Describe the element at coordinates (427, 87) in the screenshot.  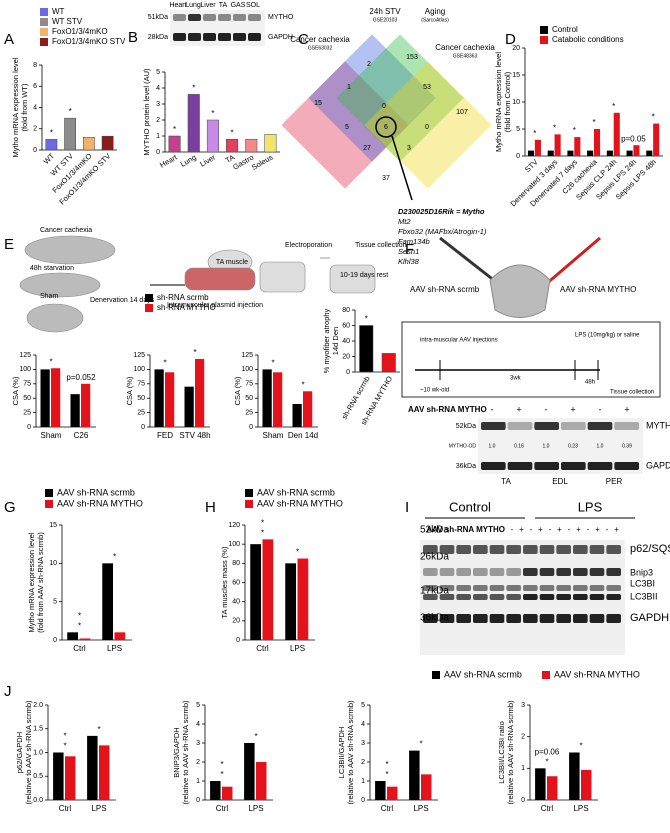
I see `venn-count: 53` at that location.